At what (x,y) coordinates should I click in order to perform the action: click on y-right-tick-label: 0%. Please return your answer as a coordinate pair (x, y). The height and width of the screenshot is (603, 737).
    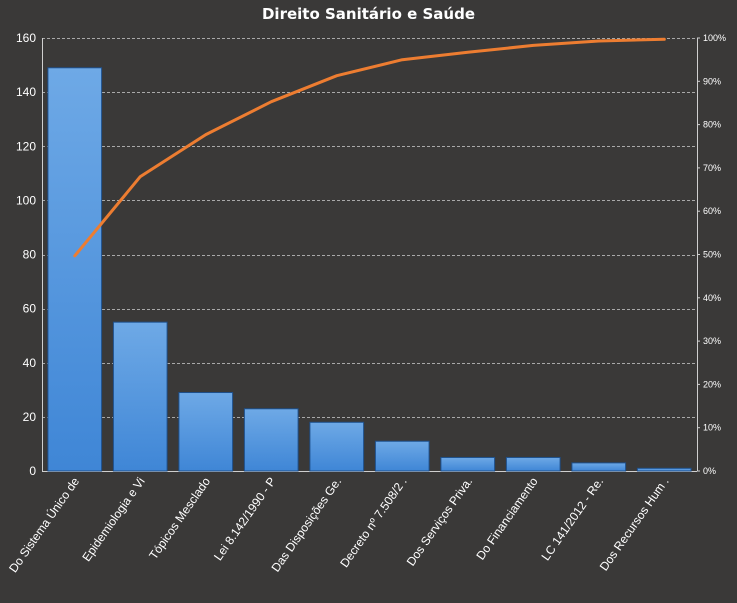
    Looking at the image, I should click on (709, 471).